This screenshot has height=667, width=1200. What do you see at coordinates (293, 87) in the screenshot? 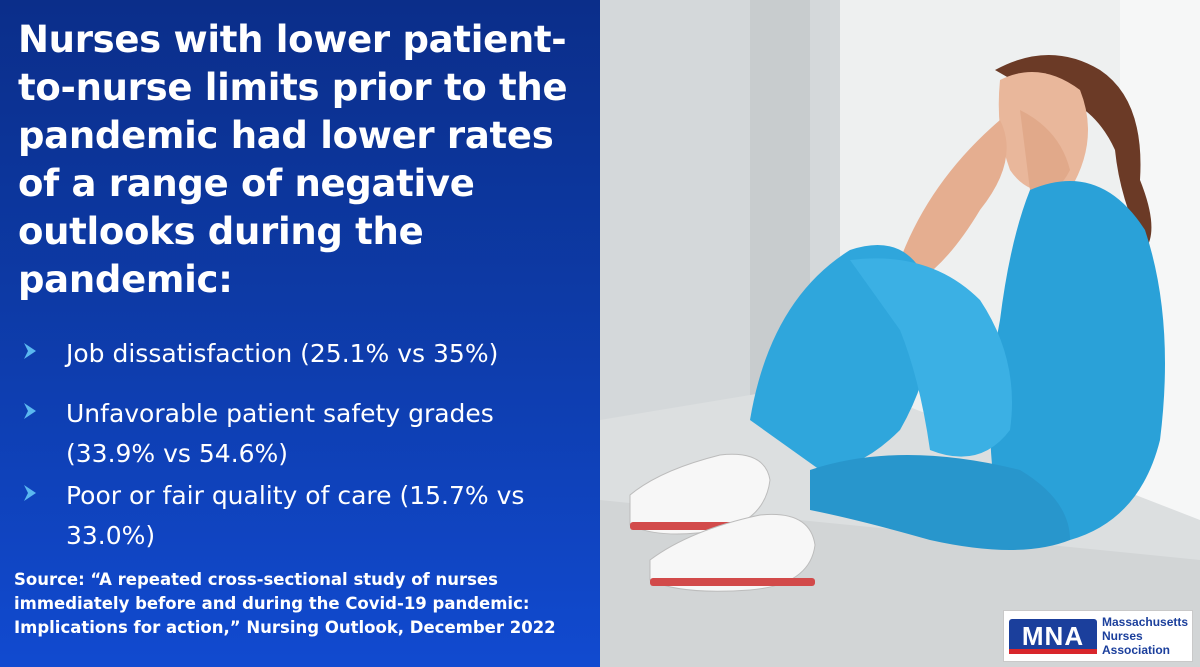
I see `headline-line: to-nurse limits prior to the` at bounding box center [293, 87].